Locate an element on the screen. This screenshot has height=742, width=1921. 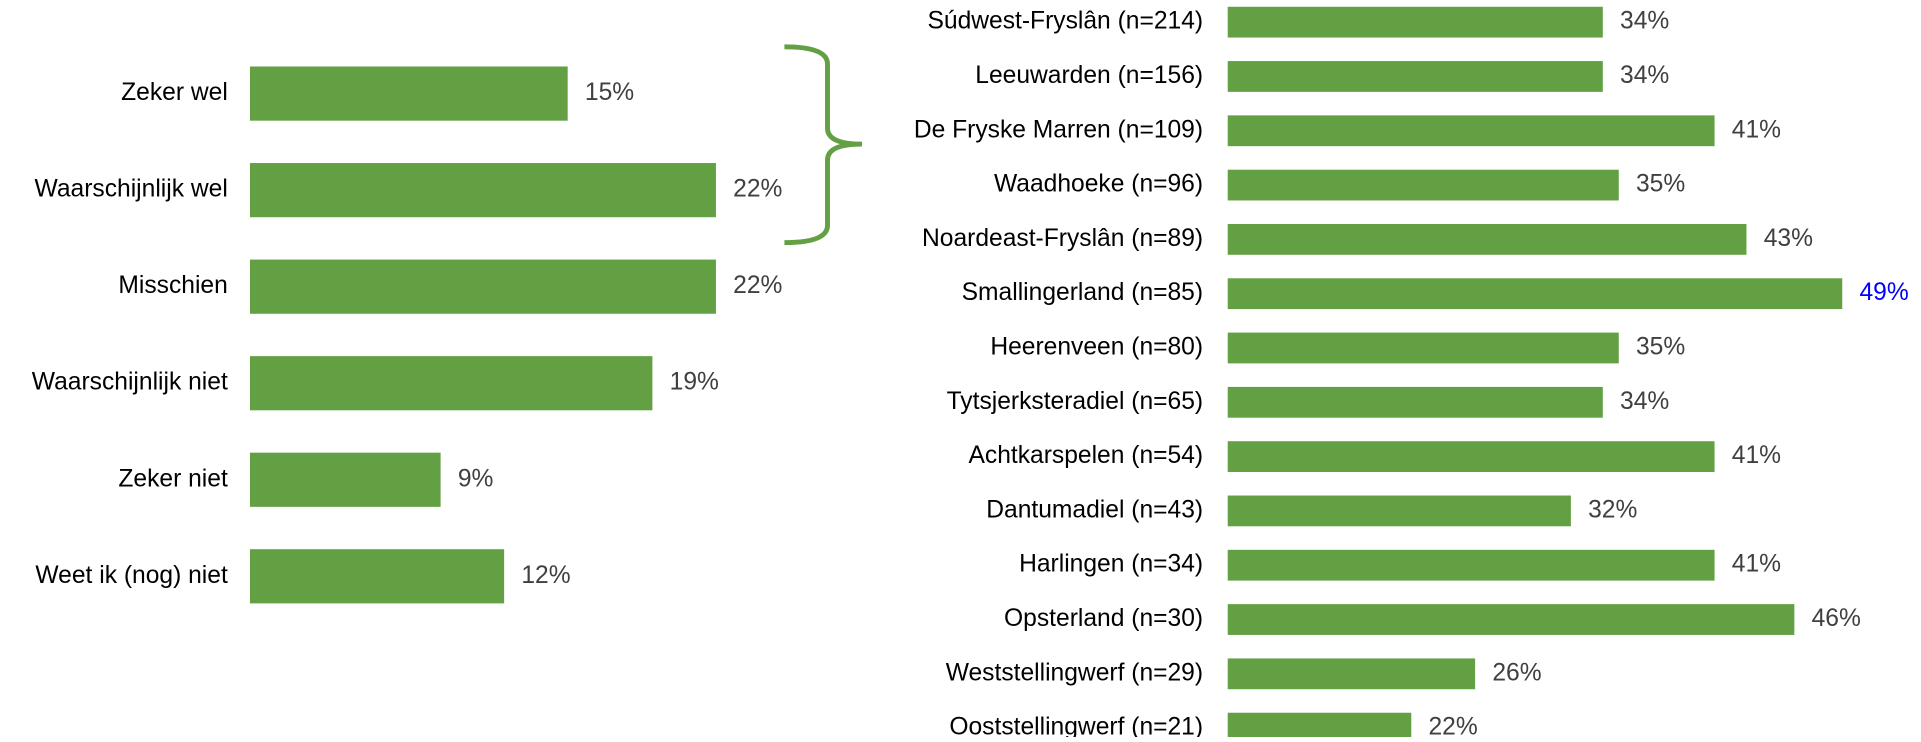
category-label: Waarschijnlijk wel is located at coordinates (131, 189).